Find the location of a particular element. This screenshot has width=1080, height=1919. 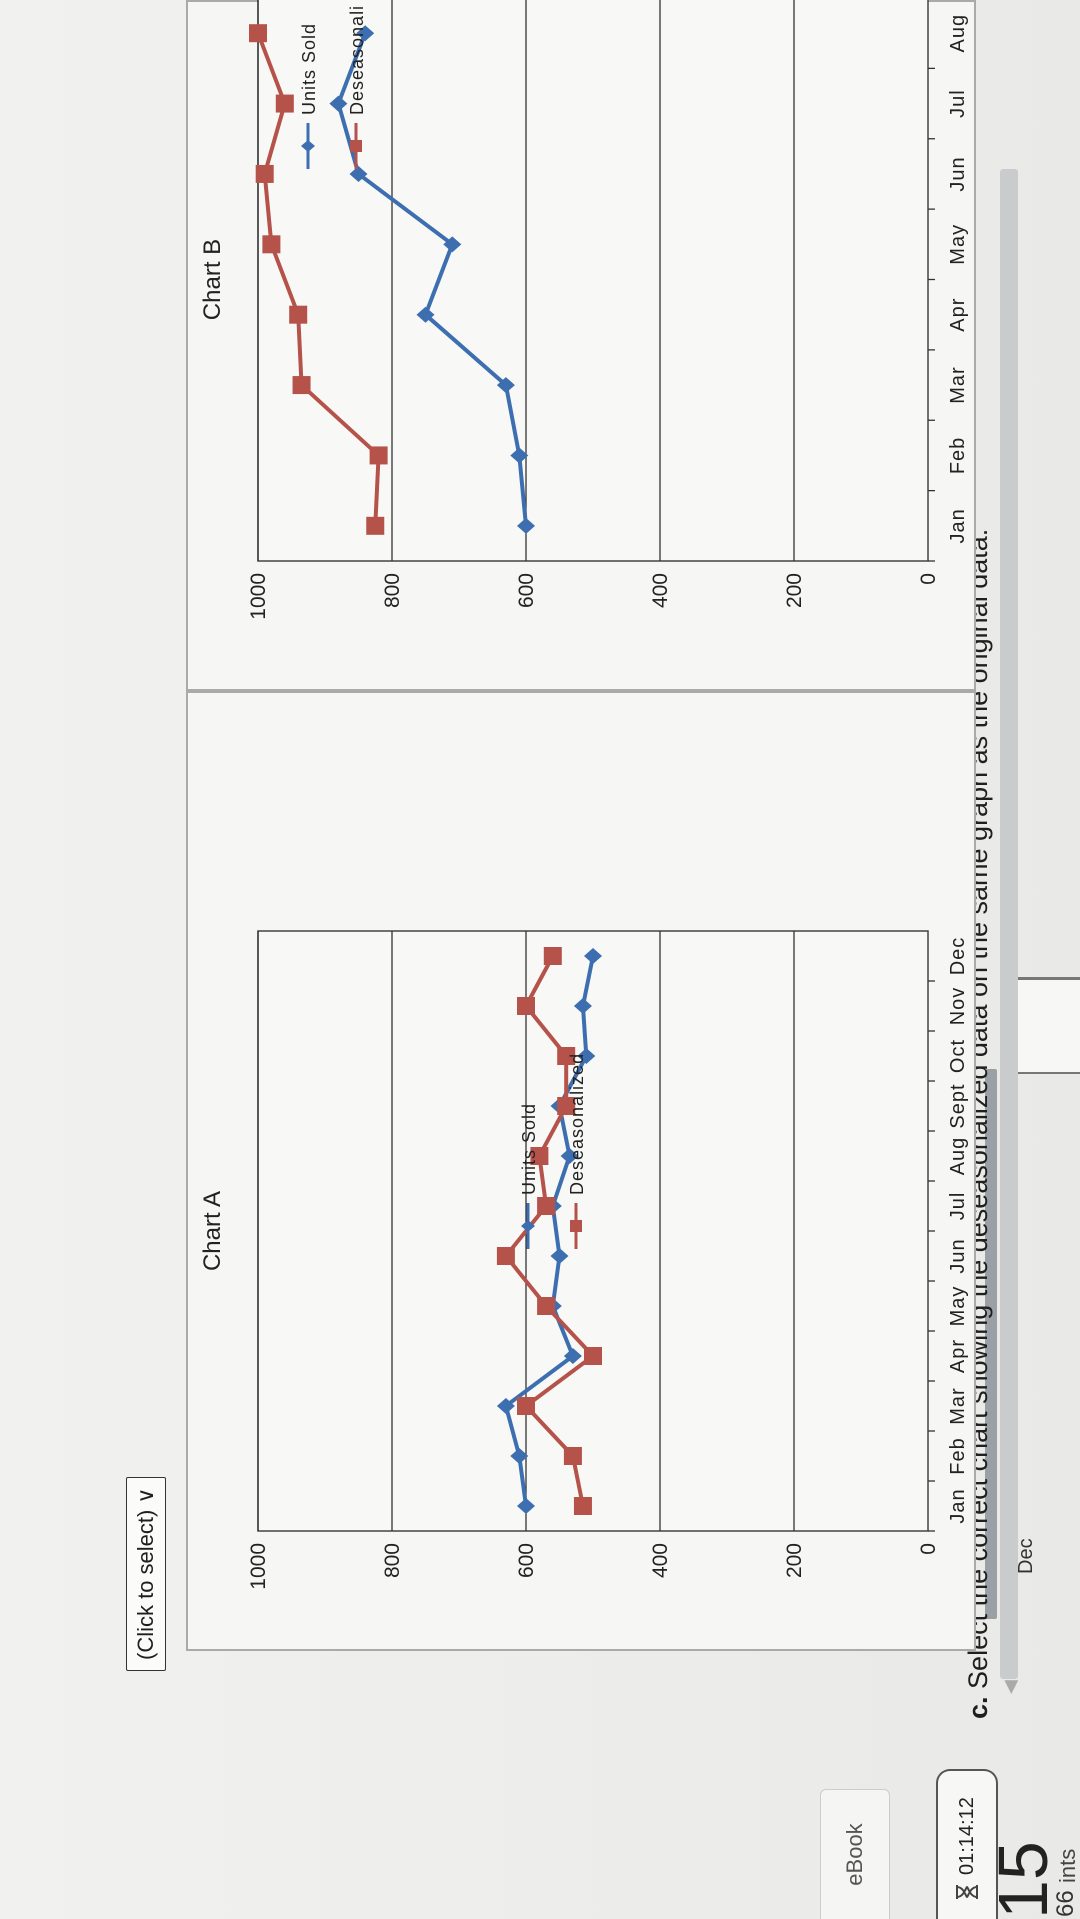

answer-select-label: (Click to select) is located at coordinates (145, 1584).